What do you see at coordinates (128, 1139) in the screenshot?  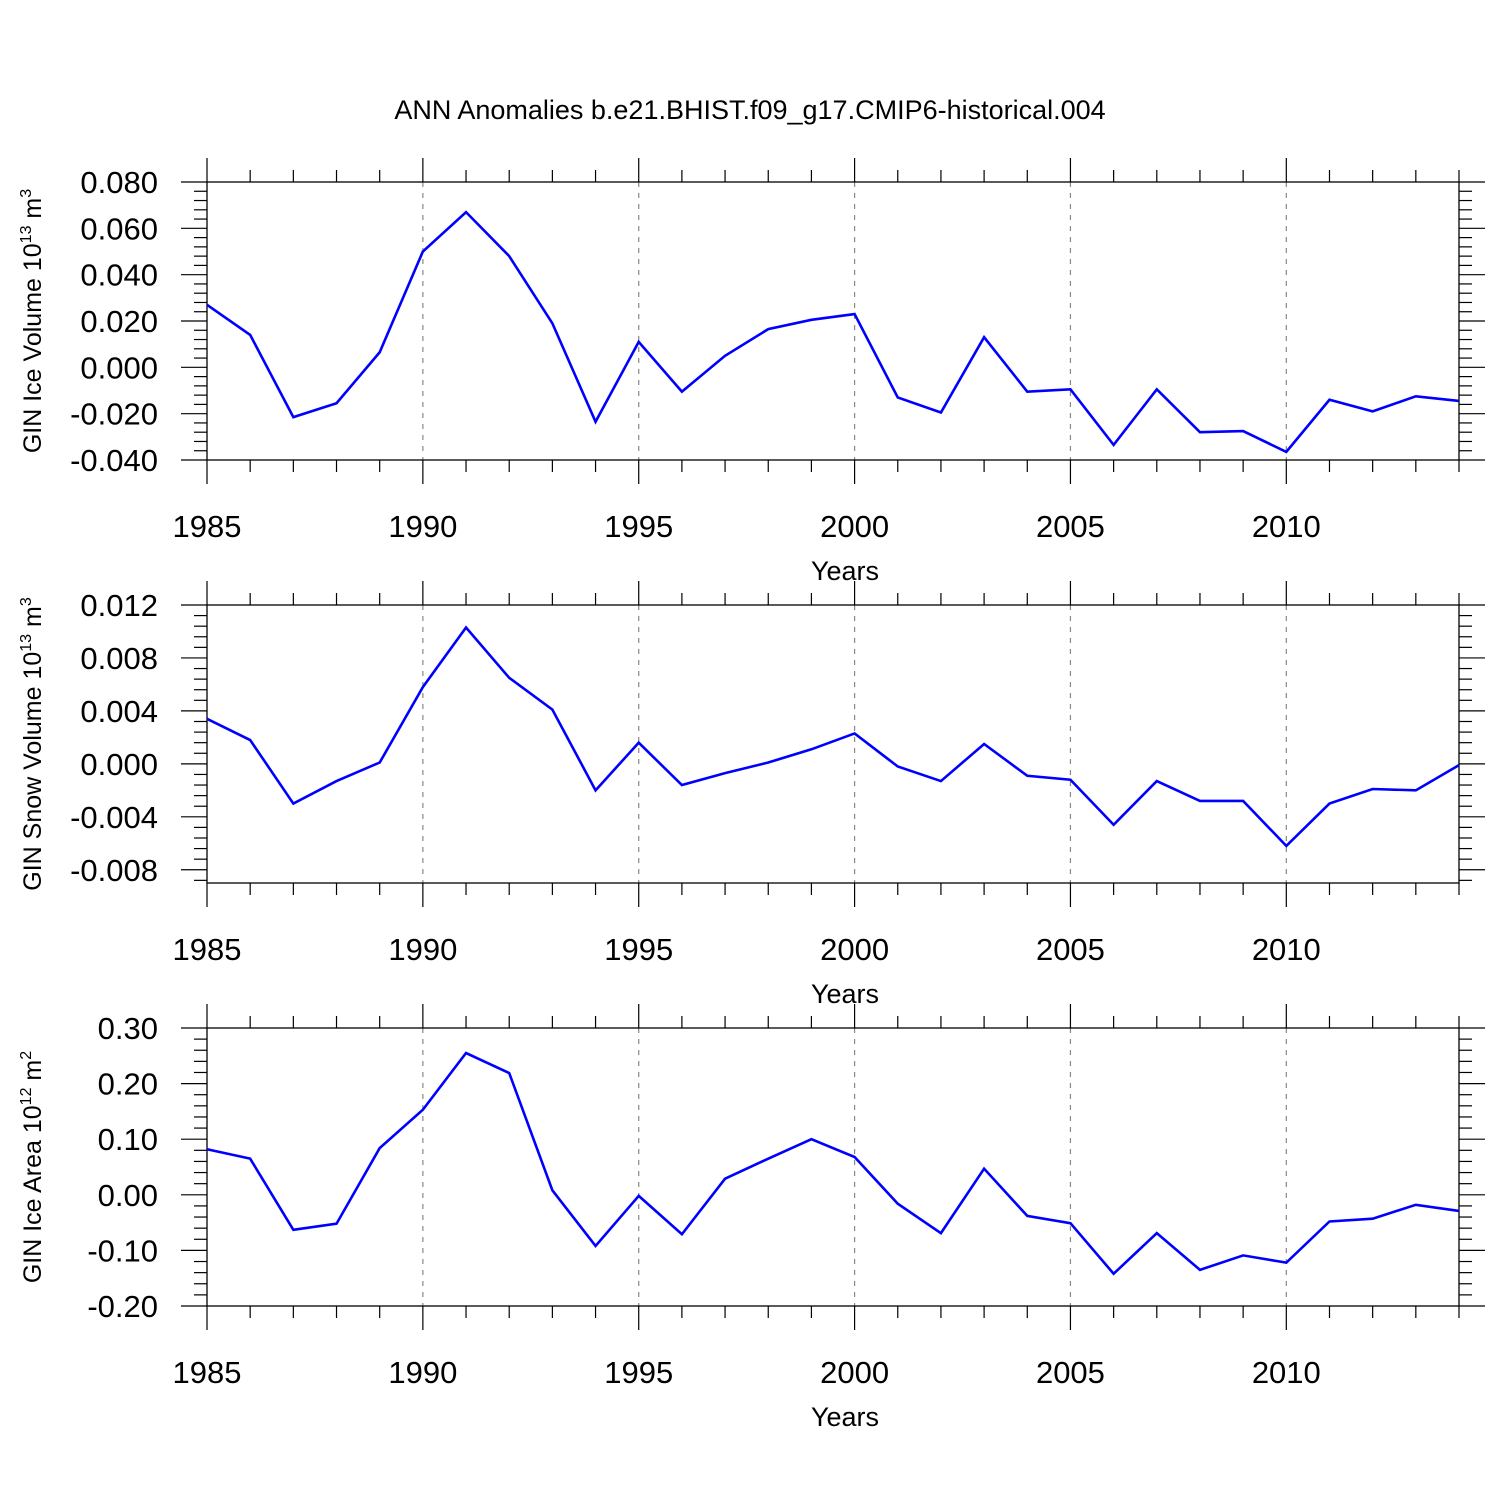 I see `y-tick-label: 0.10` at bounding box center [128, 1139].